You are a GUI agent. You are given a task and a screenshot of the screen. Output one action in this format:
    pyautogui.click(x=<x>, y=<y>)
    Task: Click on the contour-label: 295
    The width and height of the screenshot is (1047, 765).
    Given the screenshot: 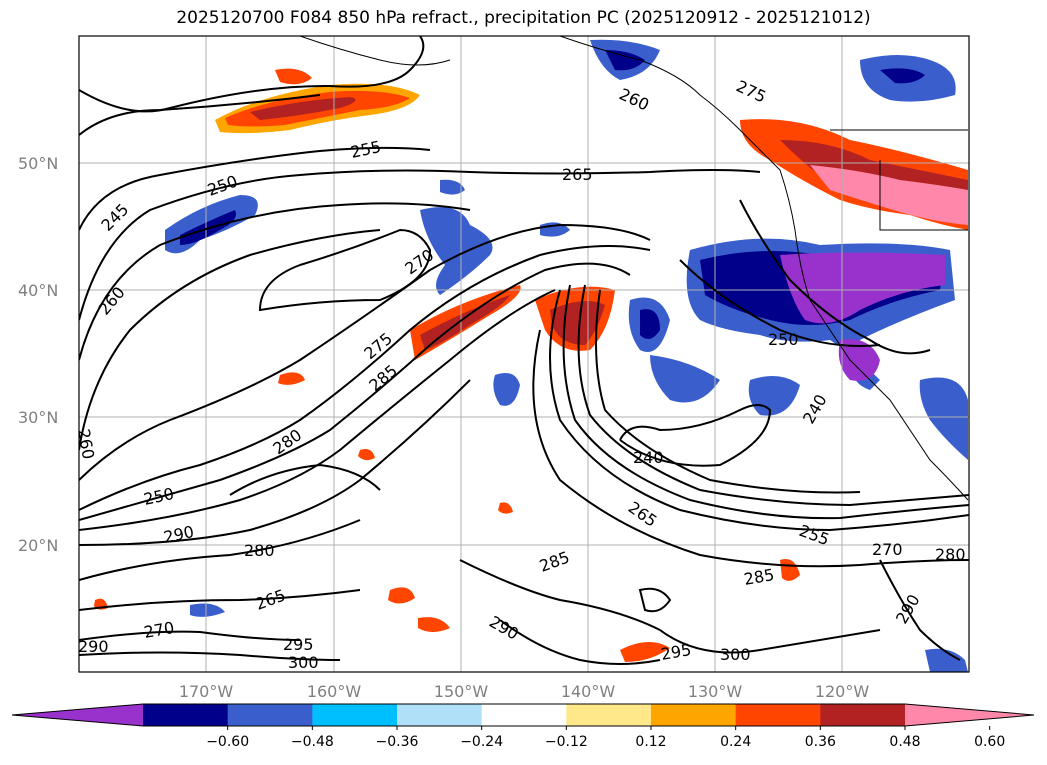 What is the action you would take?
    pyautogui.click(x=298, y=644)
    